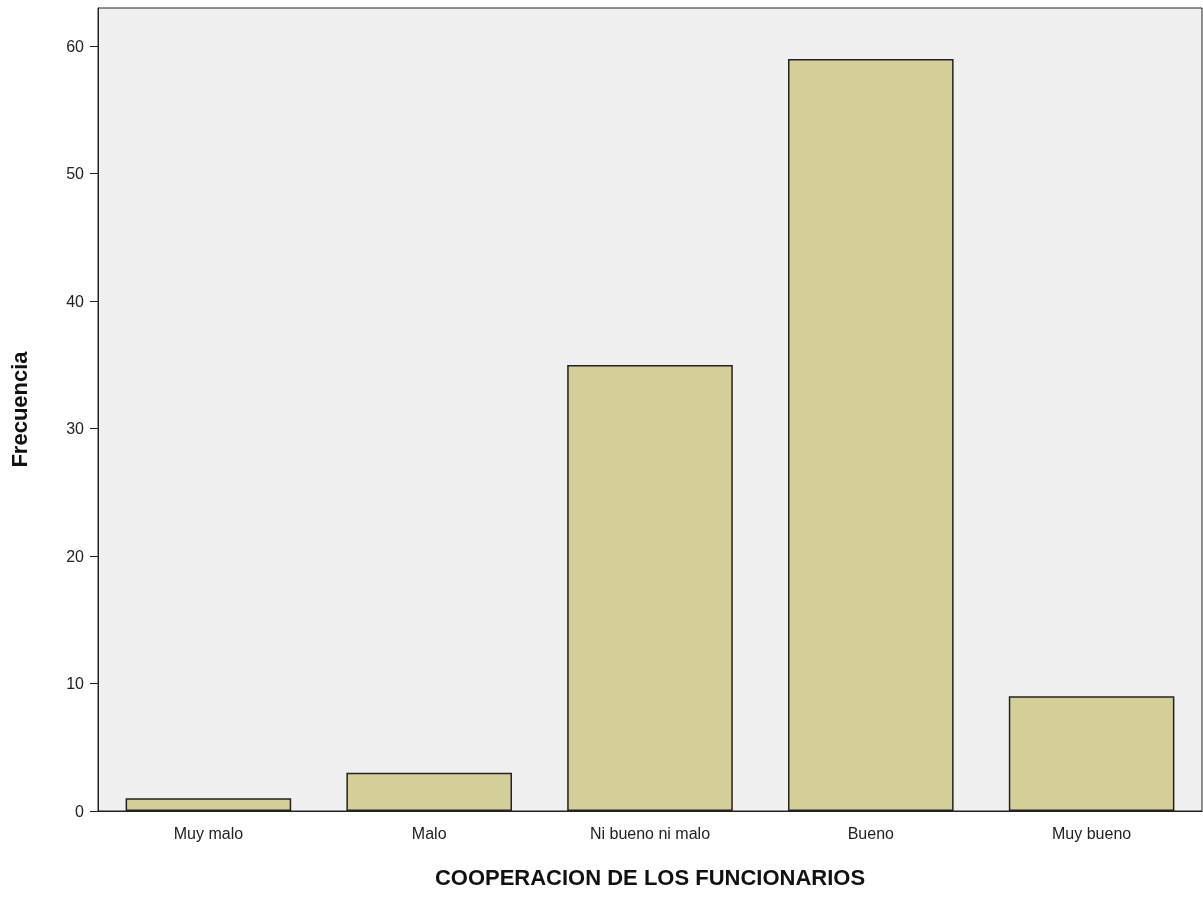 This screenshot has height=904, width=1203. I want to click on y-tick-label: 30, so click(75, 429).